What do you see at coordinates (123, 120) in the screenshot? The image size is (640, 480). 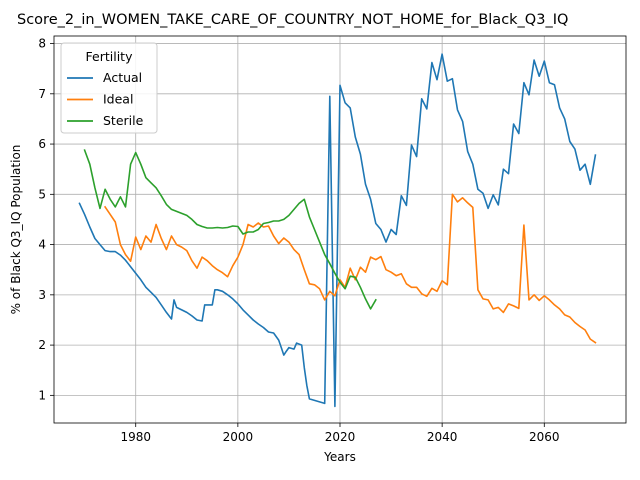 I see `legend-label-sterile: Sterile` at bounding box center [123, 120].